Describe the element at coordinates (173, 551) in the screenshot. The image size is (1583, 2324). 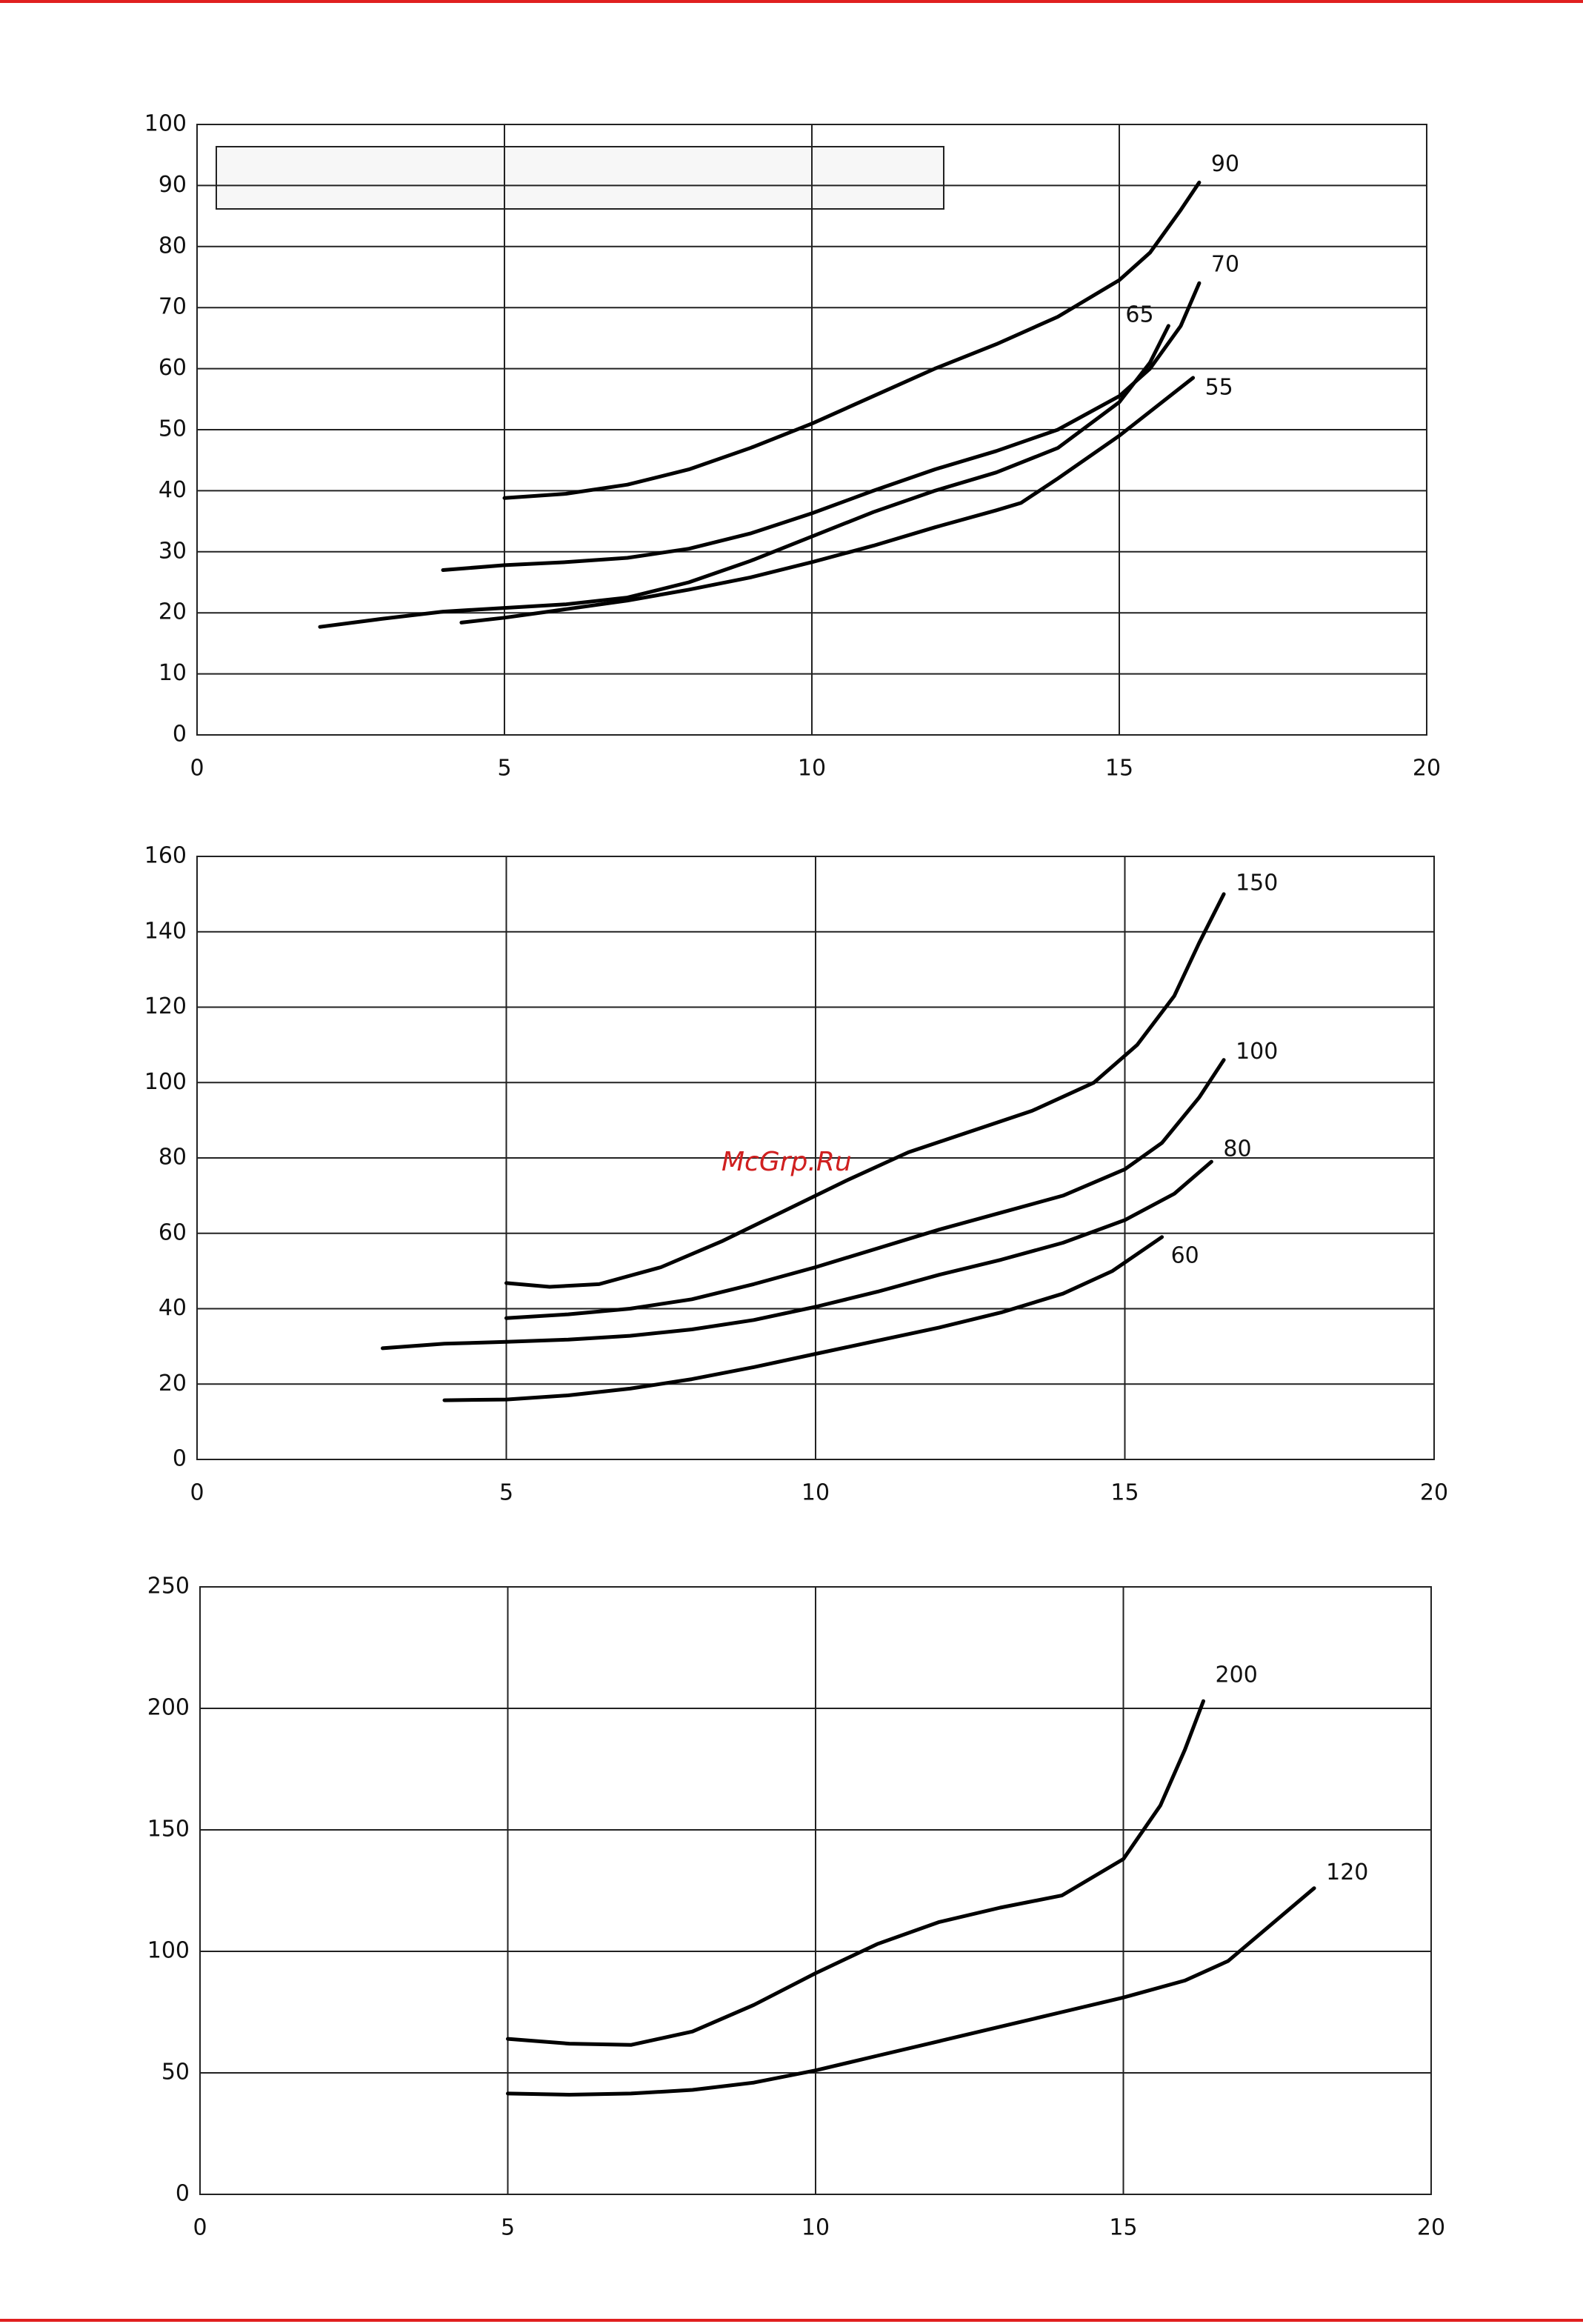
I see `y-tick-label: 30` at that location.